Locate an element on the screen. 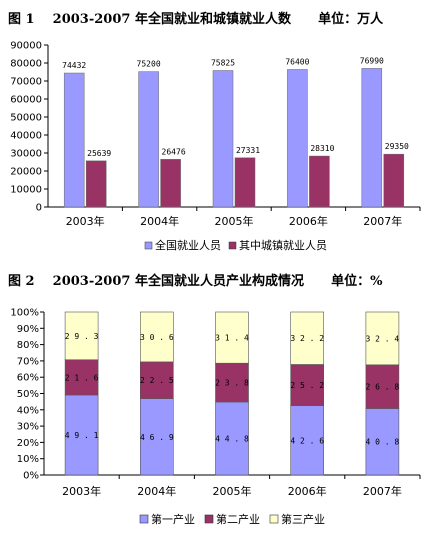  data-label: 3 0 . 6 is located at coordinates (157, 337).